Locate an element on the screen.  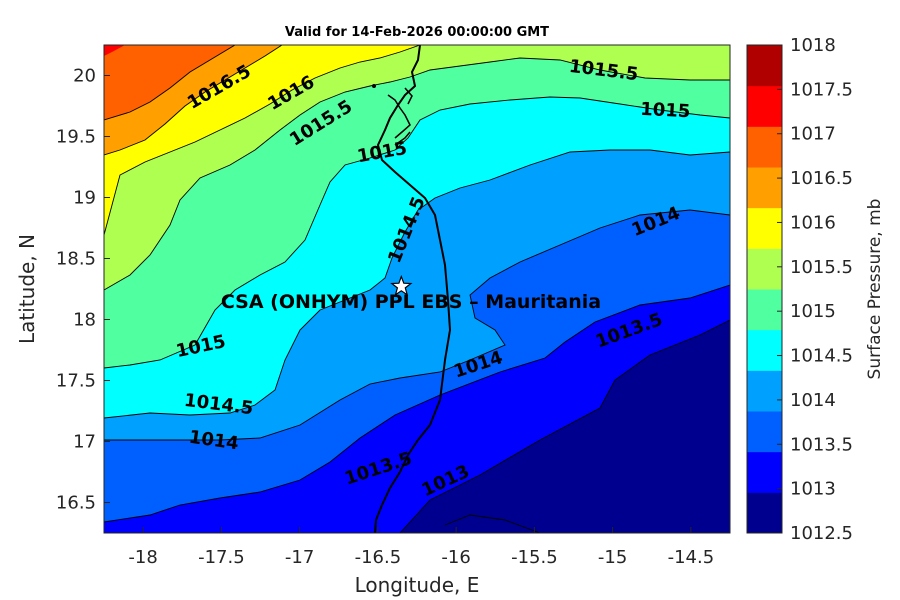
colorbar-tick-label: 1015 is located at coordinates (813, 311).